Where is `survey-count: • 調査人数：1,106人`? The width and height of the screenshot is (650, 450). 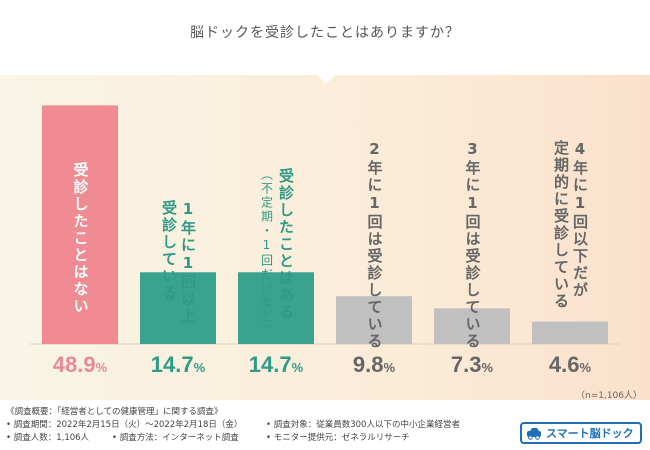 survey-count: • 調査人数：1,106人 is located at coordinates (48, 438).